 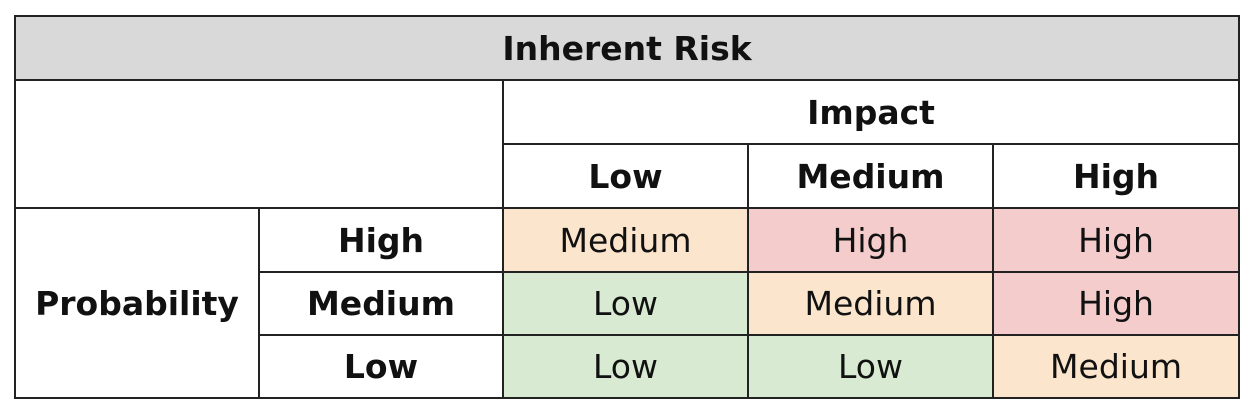 What do you see at coordinates (381, 366) in the screenshot?
I see `probability-level-low: Low` at bounding box center [381, 366].